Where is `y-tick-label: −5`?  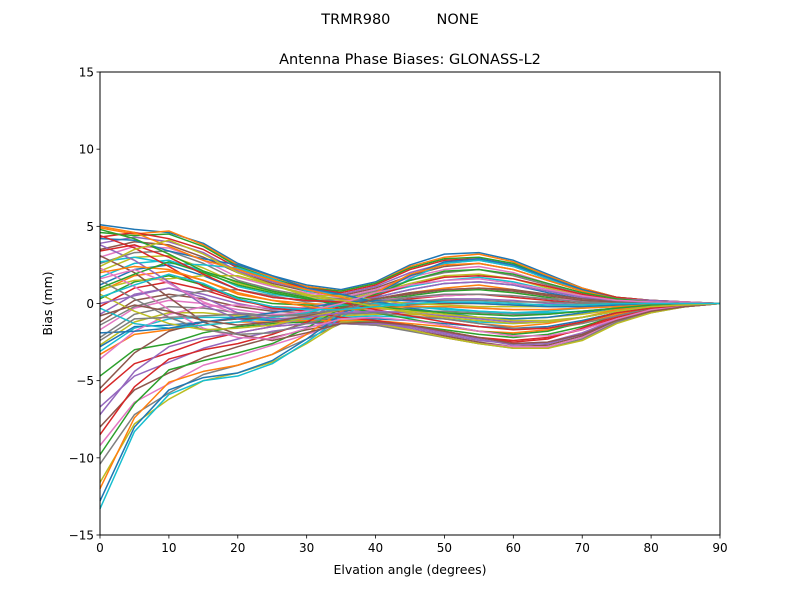
y-tick-label: −5 is located at coordinates (85, 381).